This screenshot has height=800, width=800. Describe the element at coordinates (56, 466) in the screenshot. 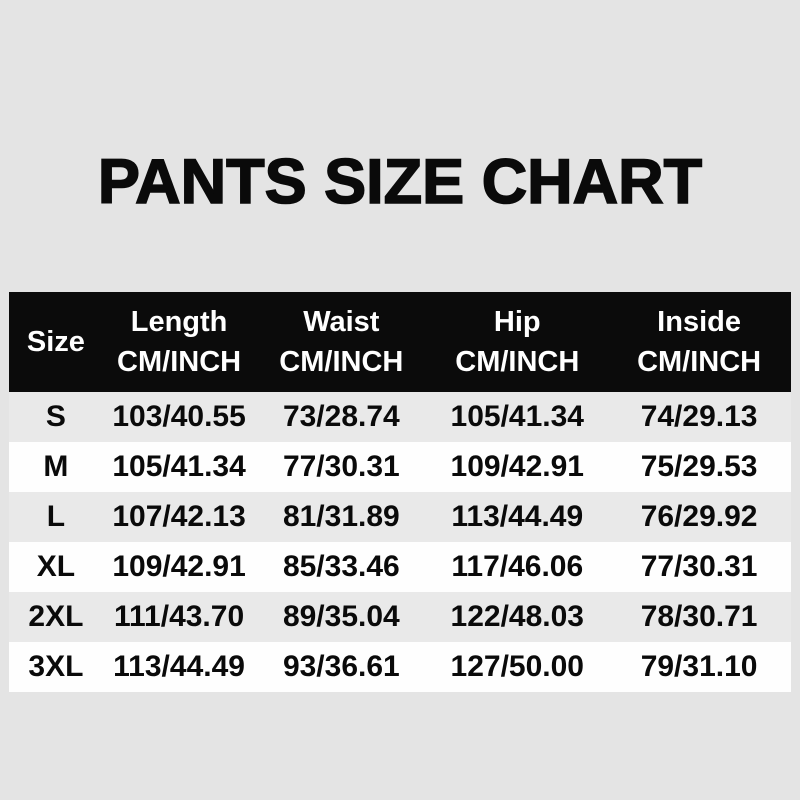

I see `cell-size: M` at that location.